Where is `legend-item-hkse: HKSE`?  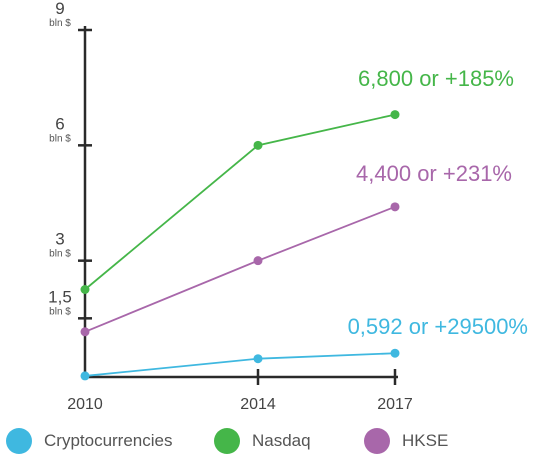
legend-item-hkse: HKSE is located at coordinates (406, 441).